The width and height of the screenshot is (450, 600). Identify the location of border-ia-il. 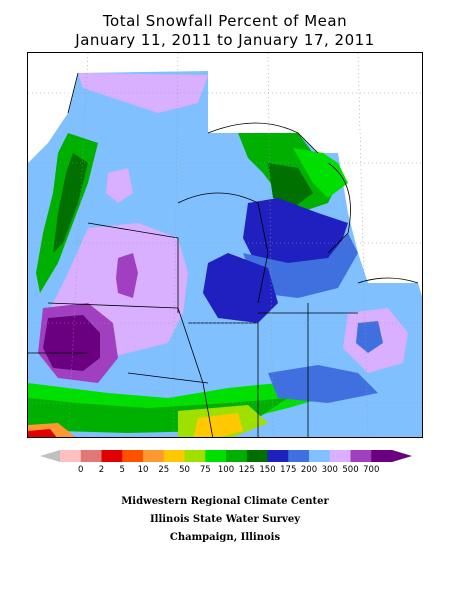
(195, 372).